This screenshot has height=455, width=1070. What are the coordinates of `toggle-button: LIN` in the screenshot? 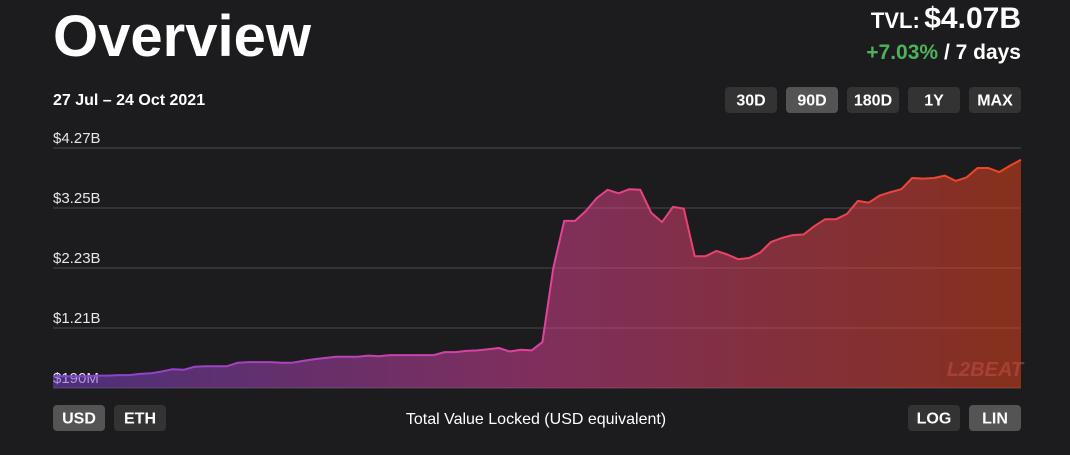 It's located at (995, 418).